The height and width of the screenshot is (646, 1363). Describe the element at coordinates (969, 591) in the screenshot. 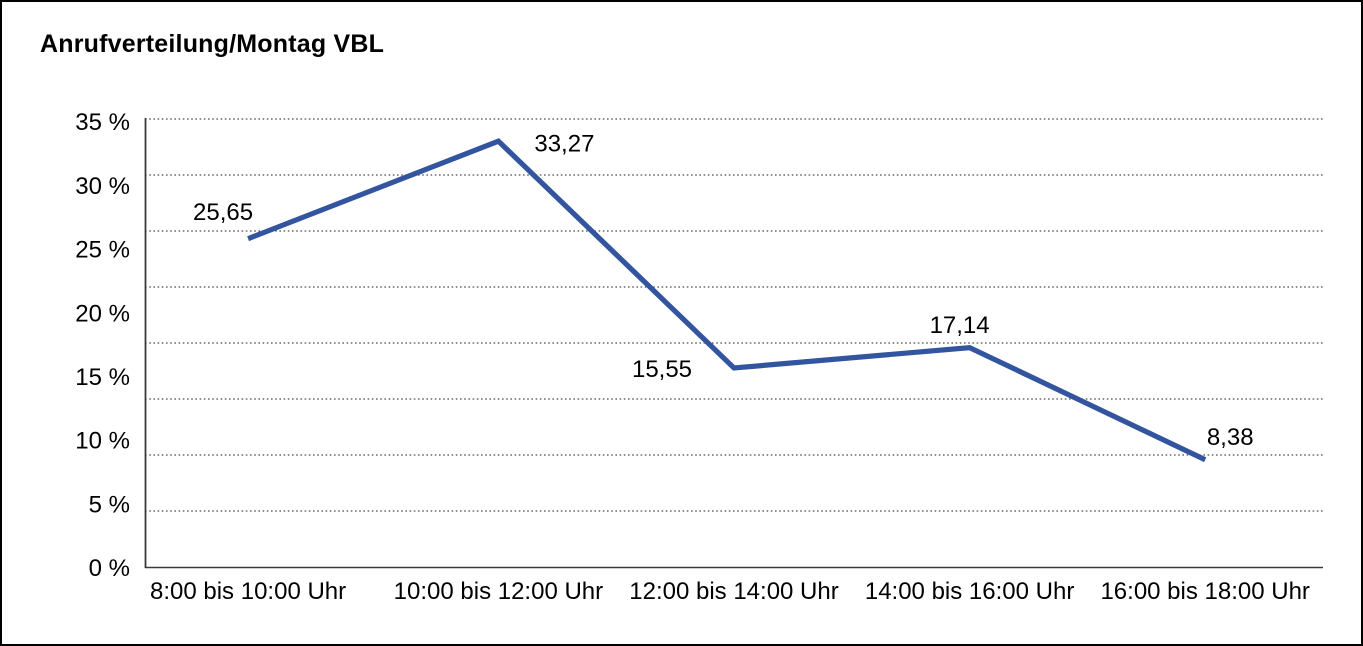

I see `x-tick-label: 14:00 bis 16:00 Uhr` at that location.